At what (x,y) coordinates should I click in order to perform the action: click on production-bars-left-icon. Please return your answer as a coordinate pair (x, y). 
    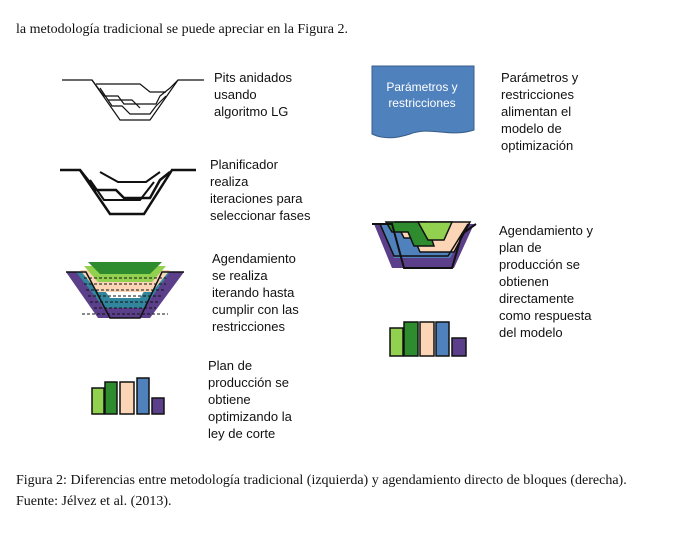
    Looking at the image, I should click on (128, 396).